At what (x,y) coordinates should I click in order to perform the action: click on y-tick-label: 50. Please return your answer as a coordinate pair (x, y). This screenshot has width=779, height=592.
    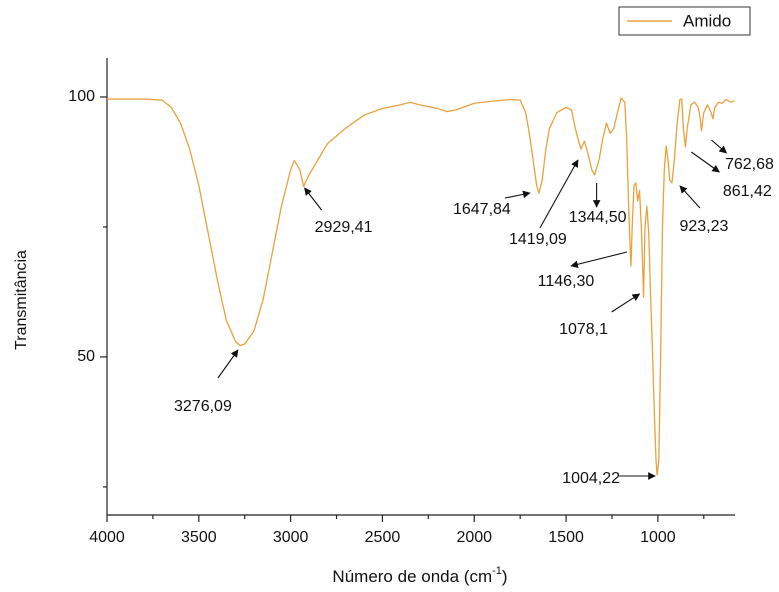
    Looking at the image, I should click on (86, 356).